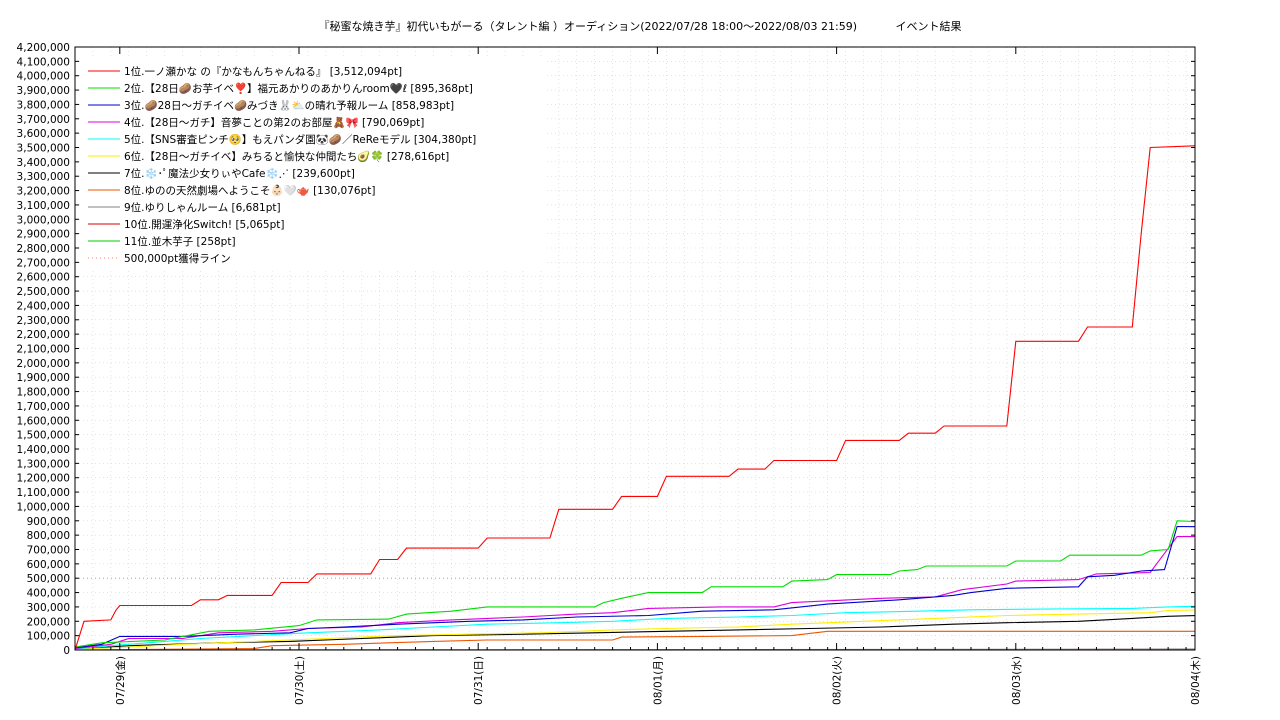 This screenshot has height=720, width=1280. I want to click on legend-label: 1位.一ノ瀬かな の『かなもんちゃんねる』 [3,512,094pt], so click(263, 71).